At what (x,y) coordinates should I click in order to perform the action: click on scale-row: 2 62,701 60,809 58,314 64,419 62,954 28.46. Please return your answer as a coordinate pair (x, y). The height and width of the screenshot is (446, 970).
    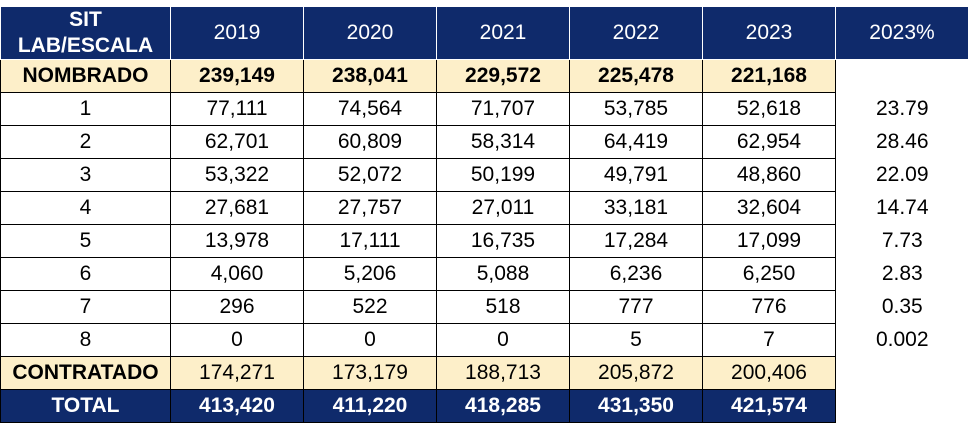
    Looking at the image, I should click on (484, 142).